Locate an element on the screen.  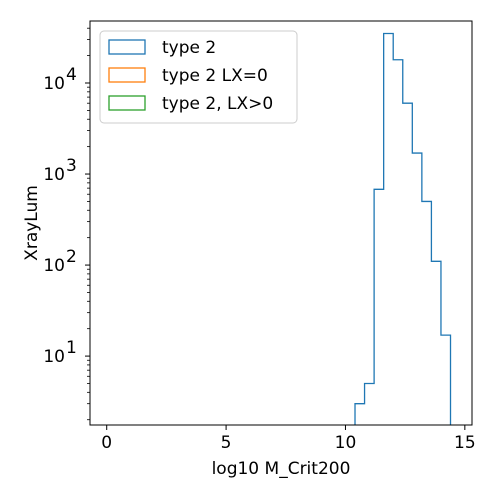
legend-items: type 2 type 2 LX=0 type 2, LX>0 is located at coordinates (190, 76).